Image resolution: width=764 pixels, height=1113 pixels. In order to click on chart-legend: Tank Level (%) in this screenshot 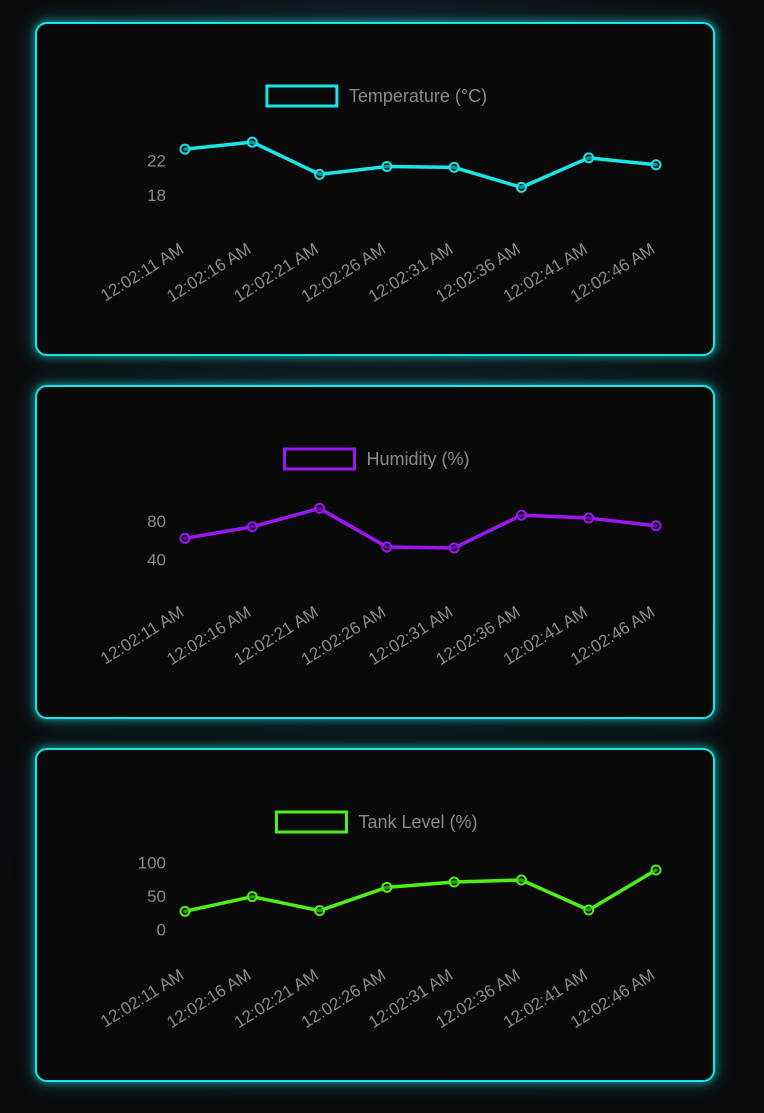, I will do `click(376, 822)`.